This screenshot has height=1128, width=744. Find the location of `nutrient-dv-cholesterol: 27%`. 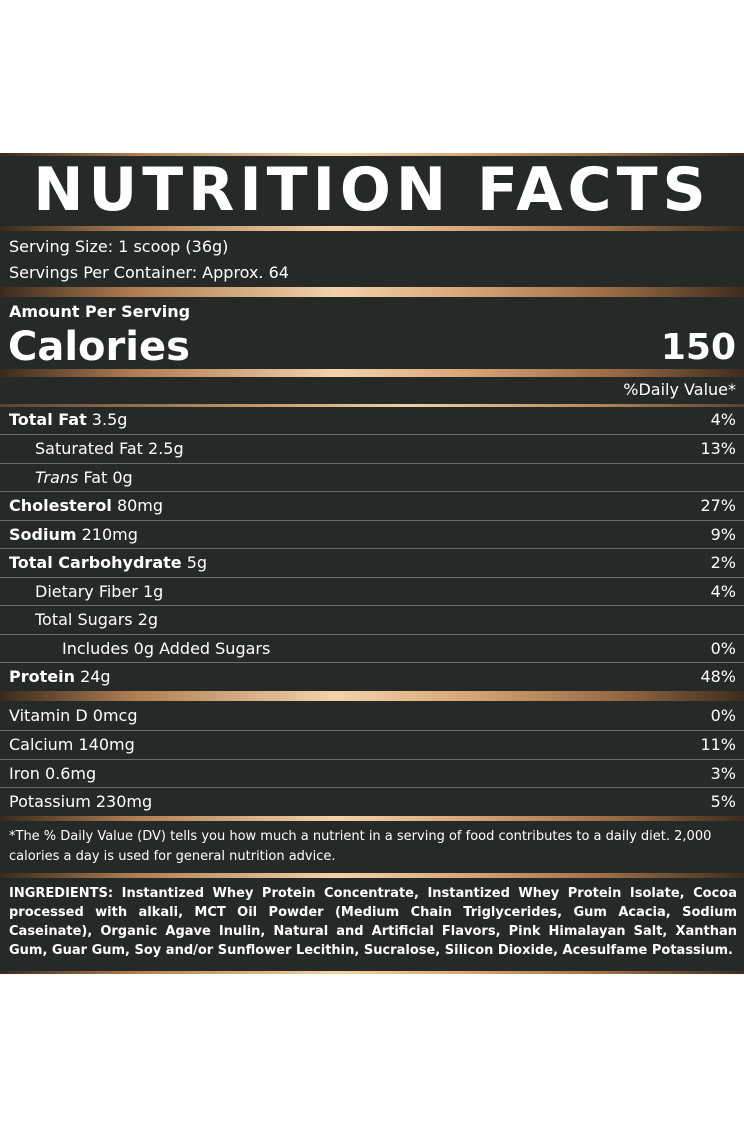

nutrient-dv-cholesterol: 27% is located at coordinates (718, 505).